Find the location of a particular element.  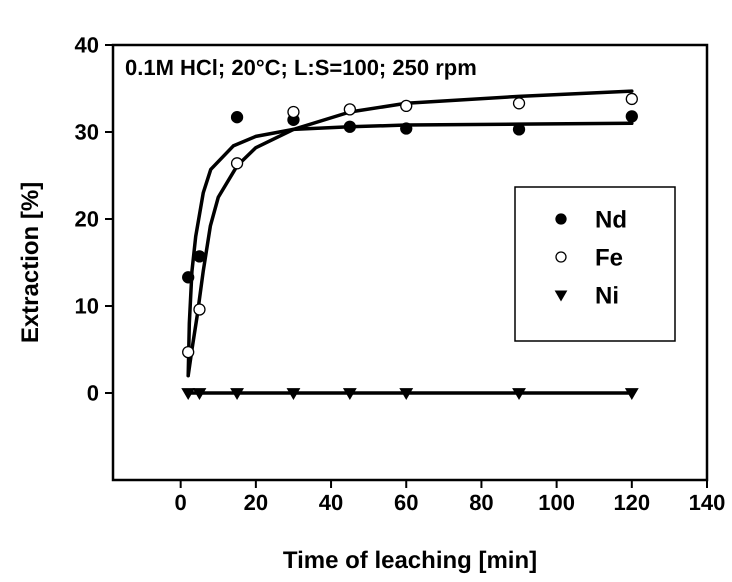

x-tick-label: 20 is located at coordinates (256, 502).